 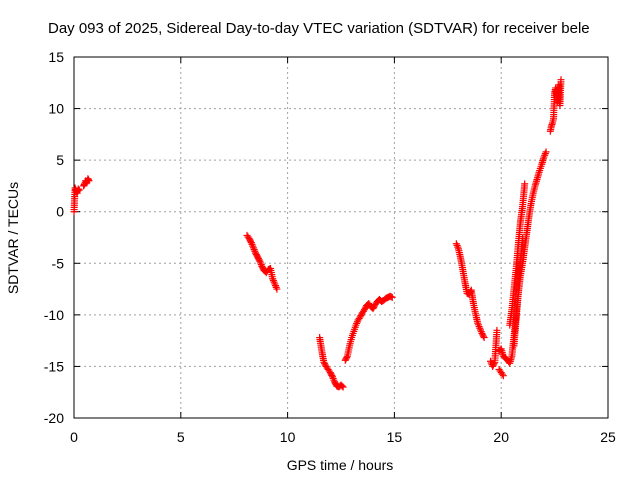 What do you see at coordinates (58, 263) in the screenshot?
I see `y-tick-label: -5` at bounding box center [58, 263].